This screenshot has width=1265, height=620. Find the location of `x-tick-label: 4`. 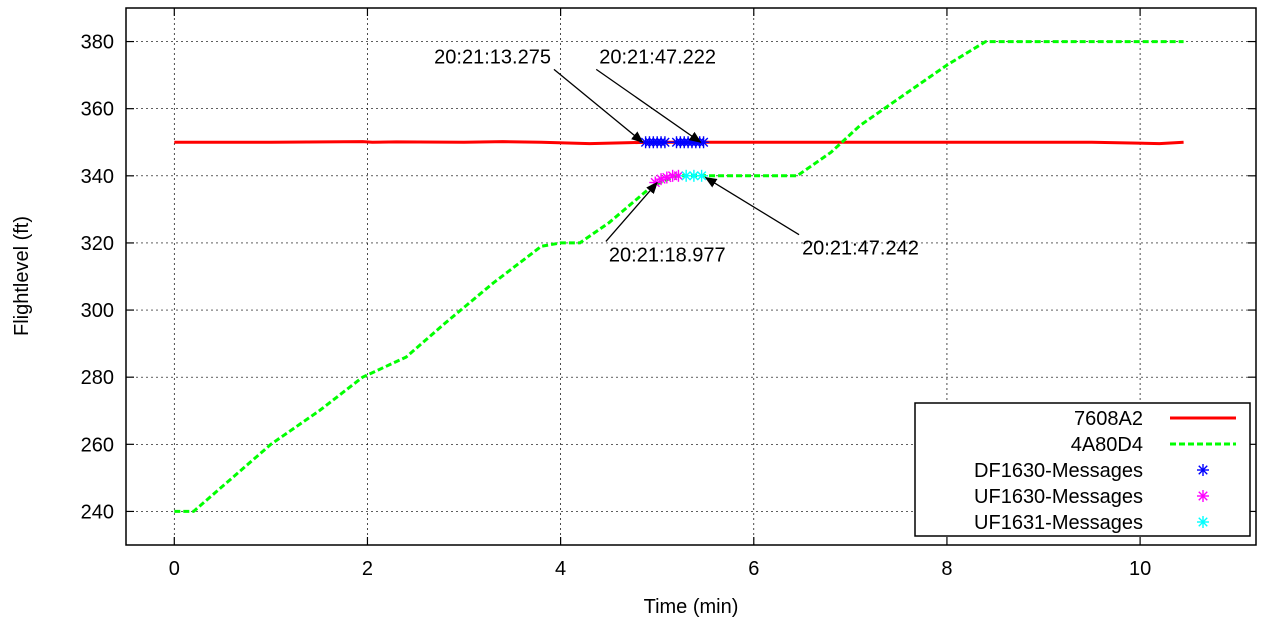

x-tick-label: 4 is located at coordinates (560, 569).